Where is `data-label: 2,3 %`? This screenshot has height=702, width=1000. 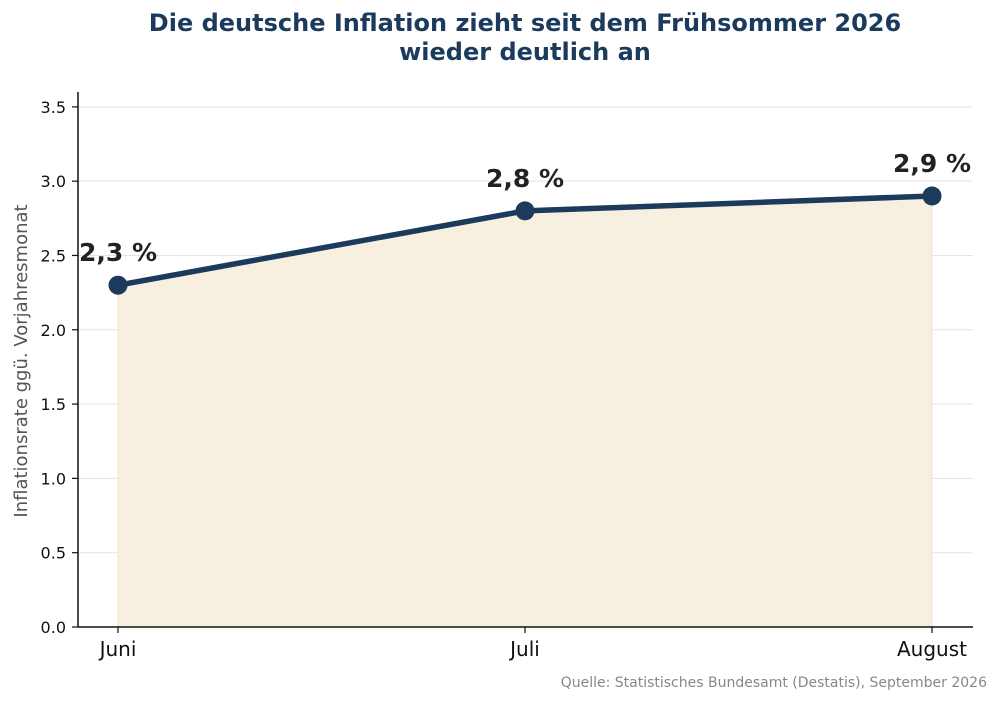 data-label: 2,3 % is located at coordinates (118, 252).